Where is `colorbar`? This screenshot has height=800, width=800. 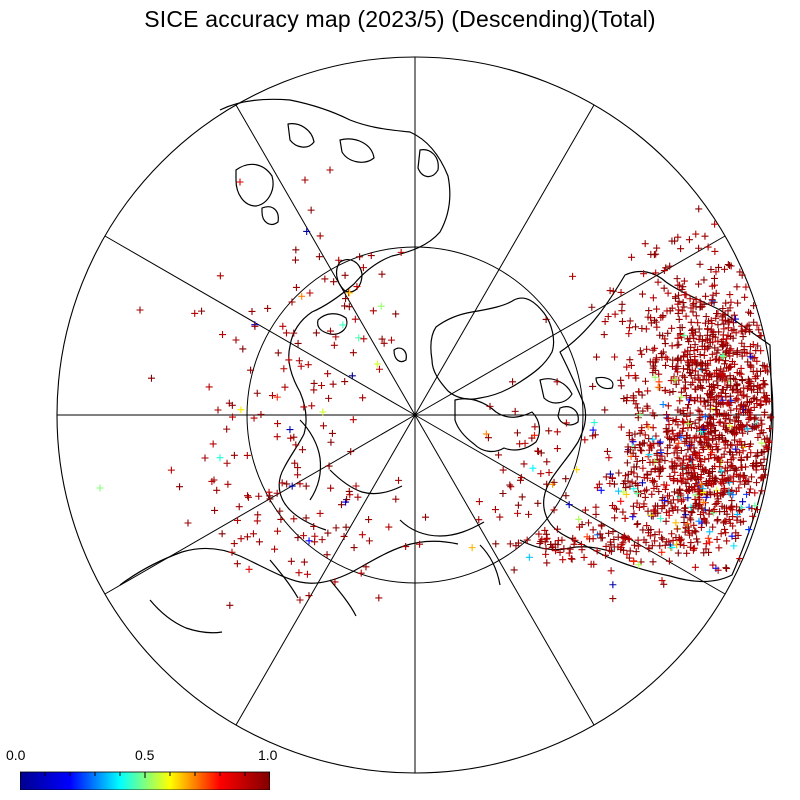 colorbar is located at coordinates (145, 778).